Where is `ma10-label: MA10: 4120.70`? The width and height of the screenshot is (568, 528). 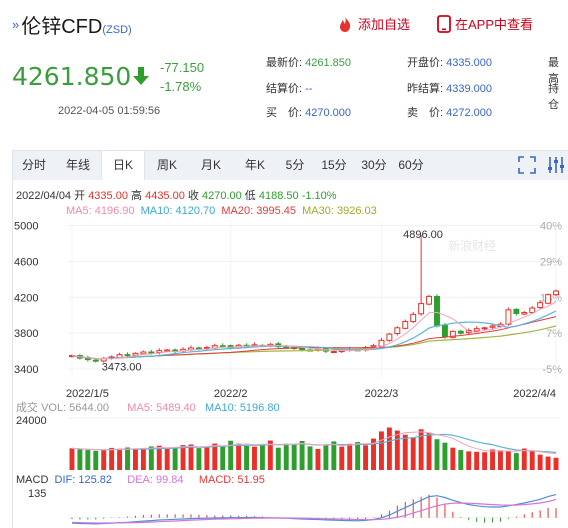 ma10-label: MA10: 4120.70 is located at coordinates (178, 211).